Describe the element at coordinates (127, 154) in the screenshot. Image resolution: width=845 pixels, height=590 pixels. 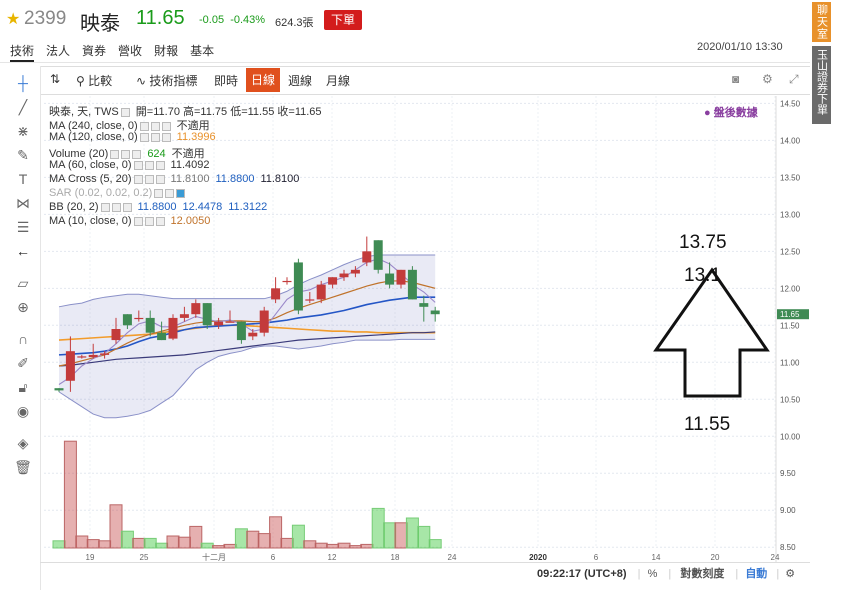
I see `legend-volume: Volume (20) 624 不適用` at that location.